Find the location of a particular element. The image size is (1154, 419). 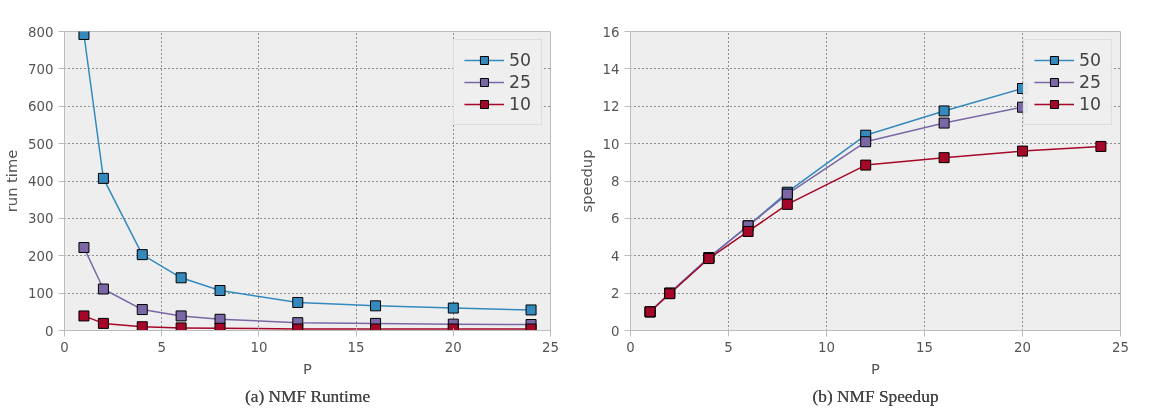

y-tick-label: 200 is located at coordinates (41, 256).